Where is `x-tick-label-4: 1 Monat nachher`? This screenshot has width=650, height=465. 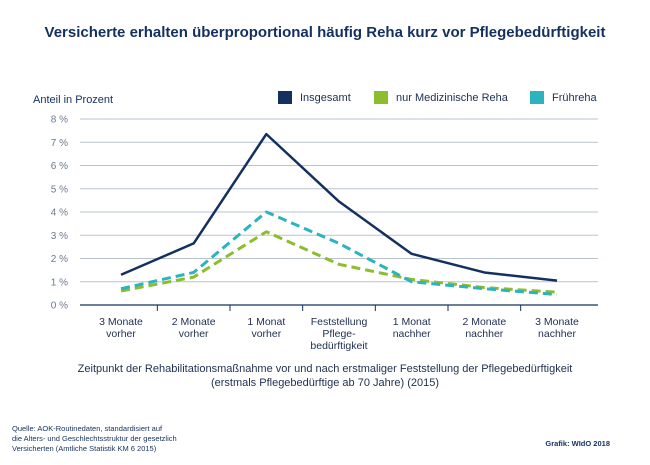
x-tick-label-4: 1 Monat nachher is located at coordinates (412, 328).